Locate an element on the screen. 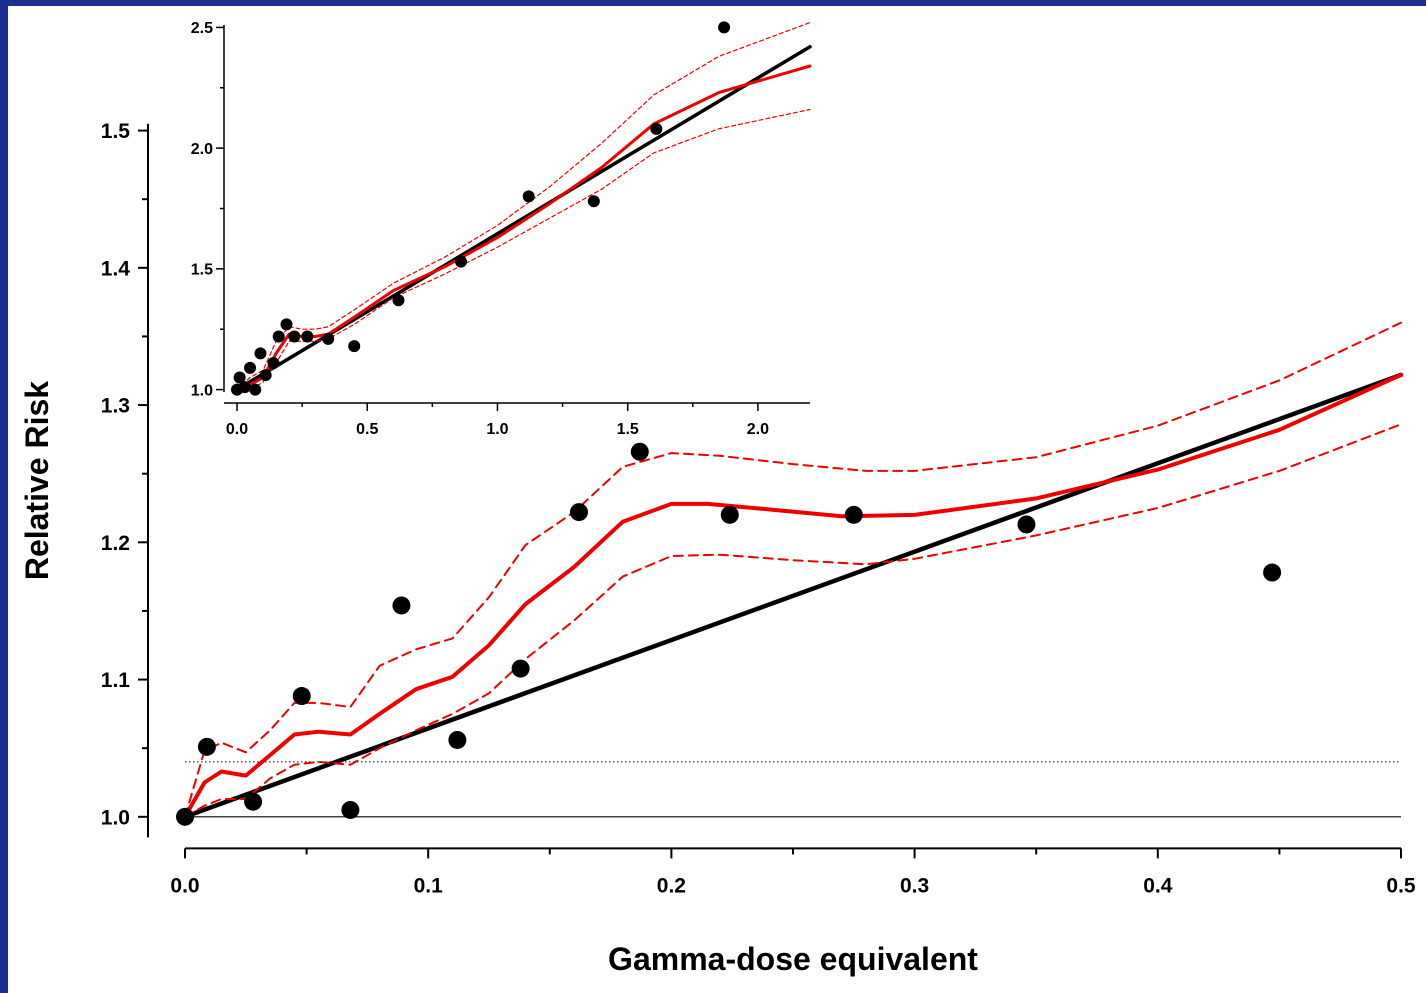 This screenshot has height=993, width=1426. main-y-tick-label: 1.2 is located at coordinates (115, 543).